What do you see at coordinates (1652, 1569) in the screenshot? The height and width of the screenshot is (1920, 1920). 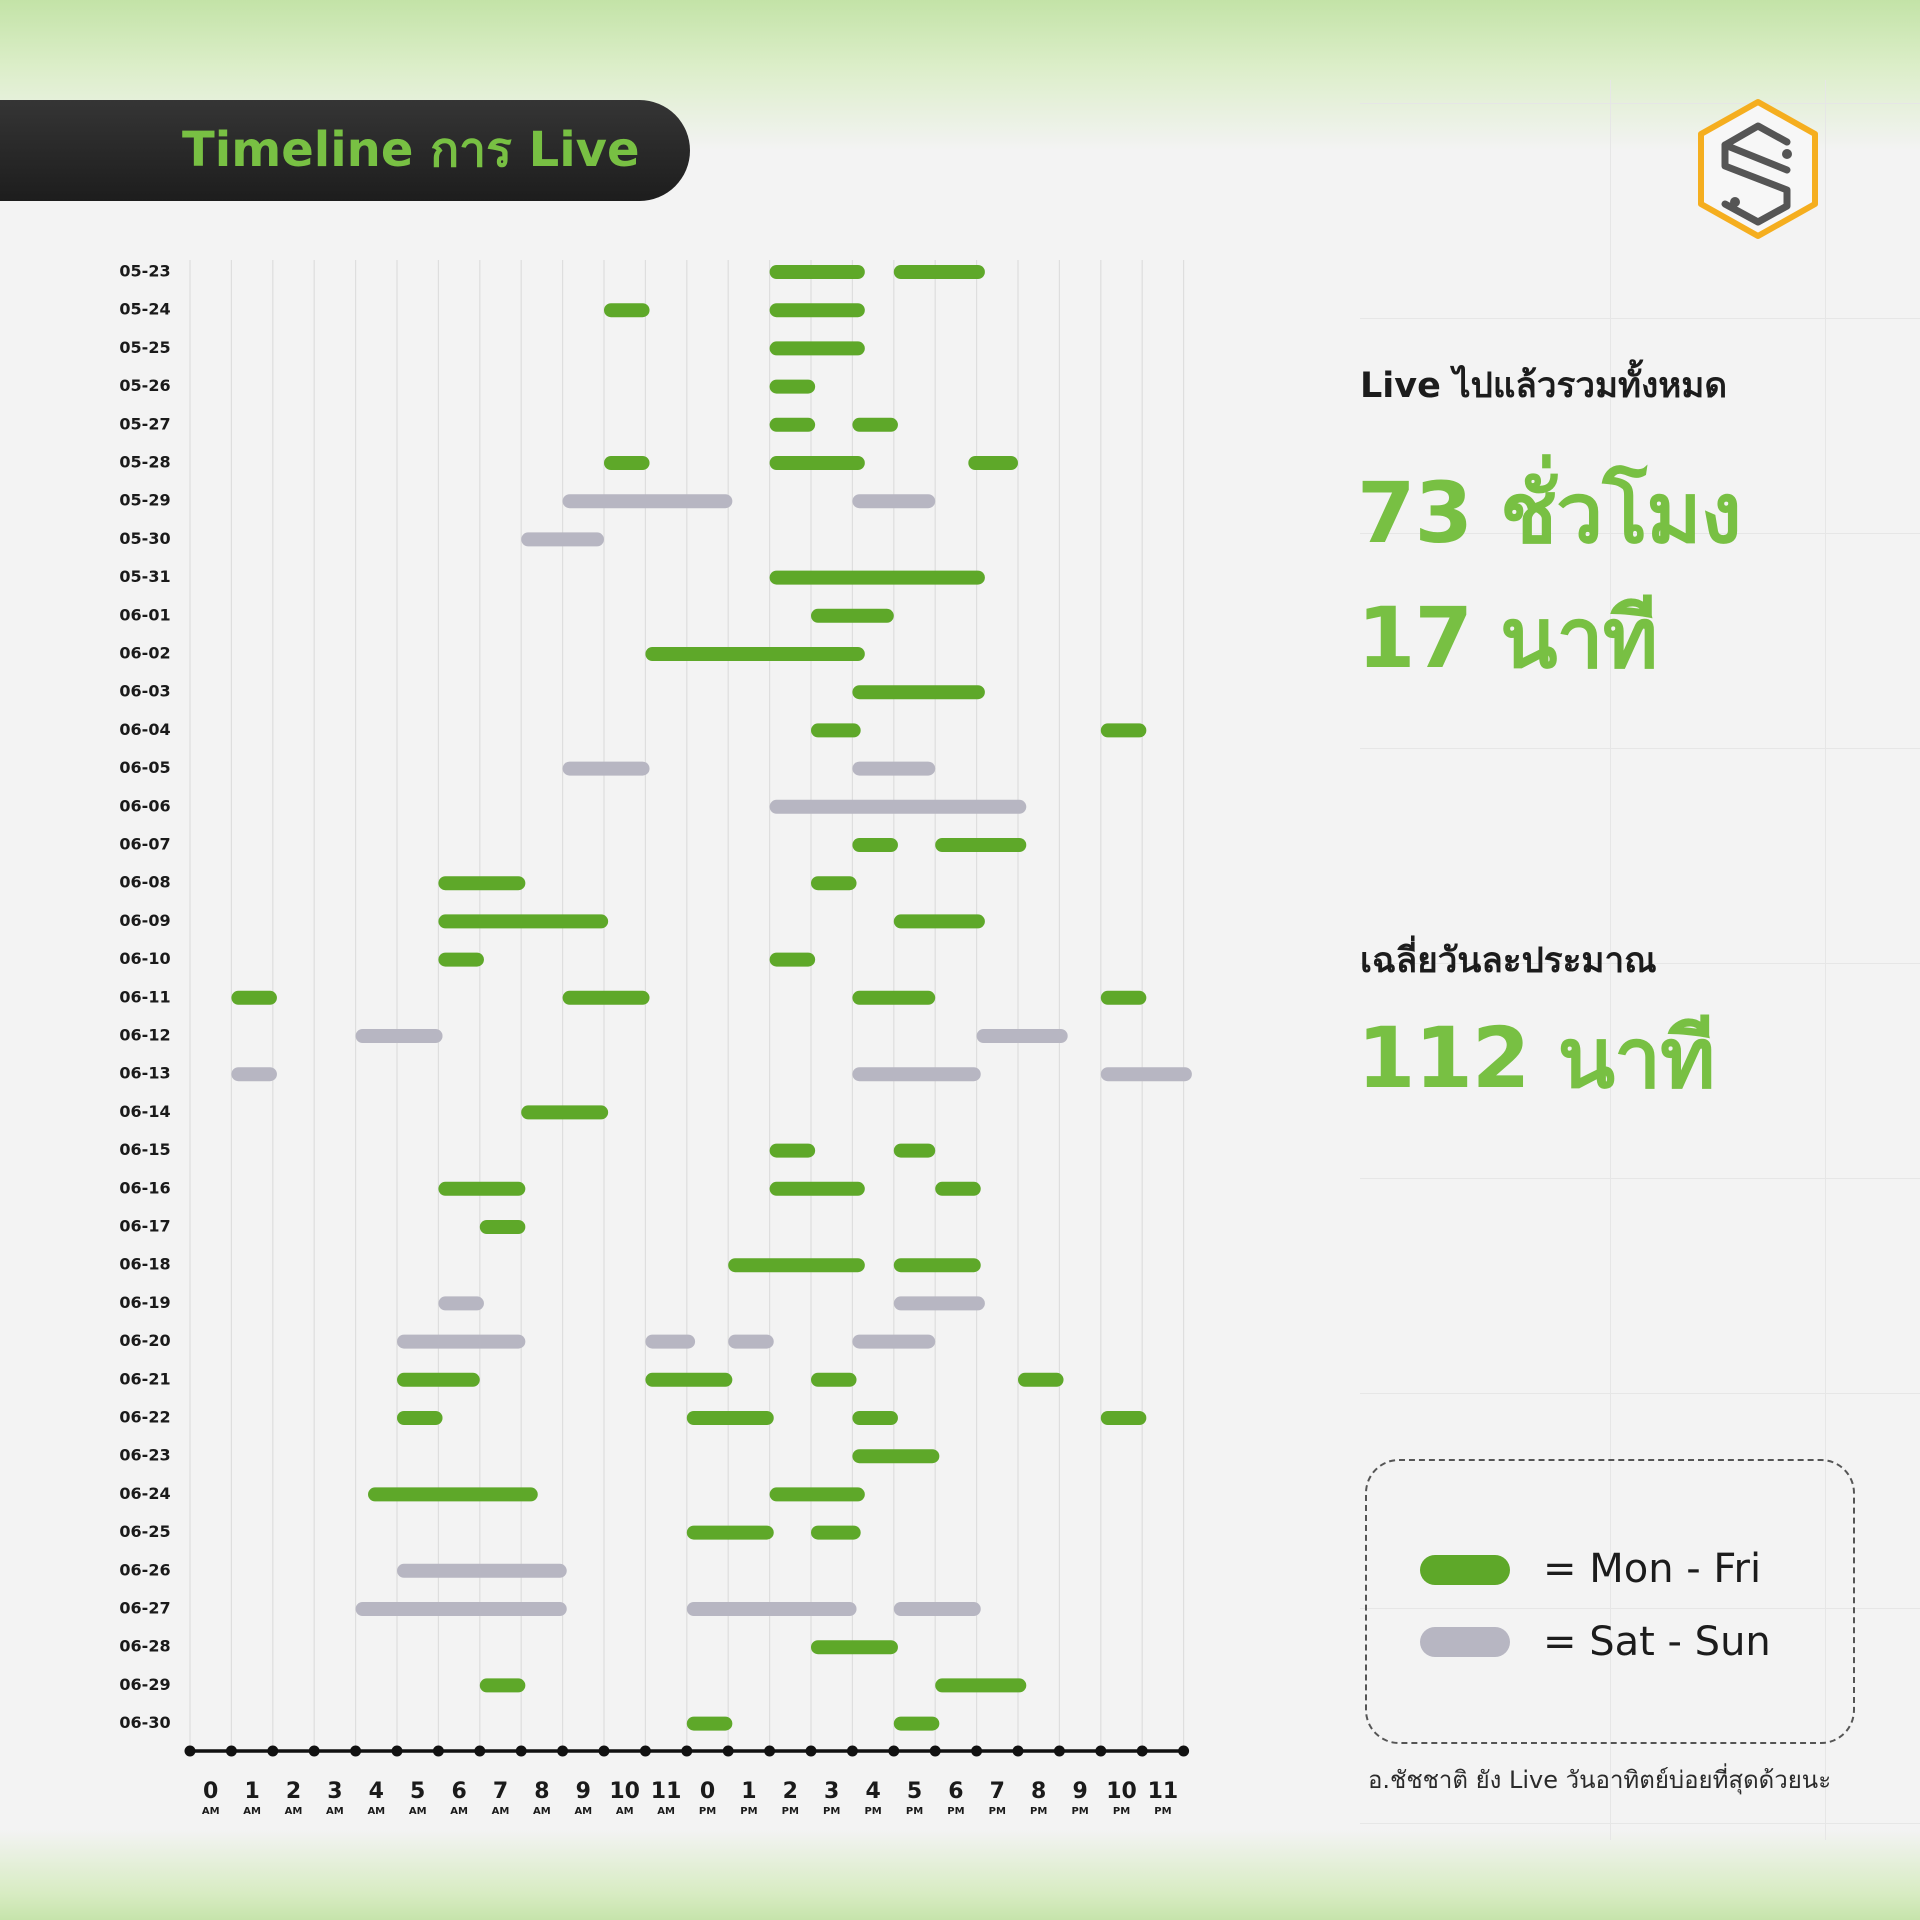 I see `legend-label-weekday: = Mon - Fri` at bounding box center [1652, 1569].